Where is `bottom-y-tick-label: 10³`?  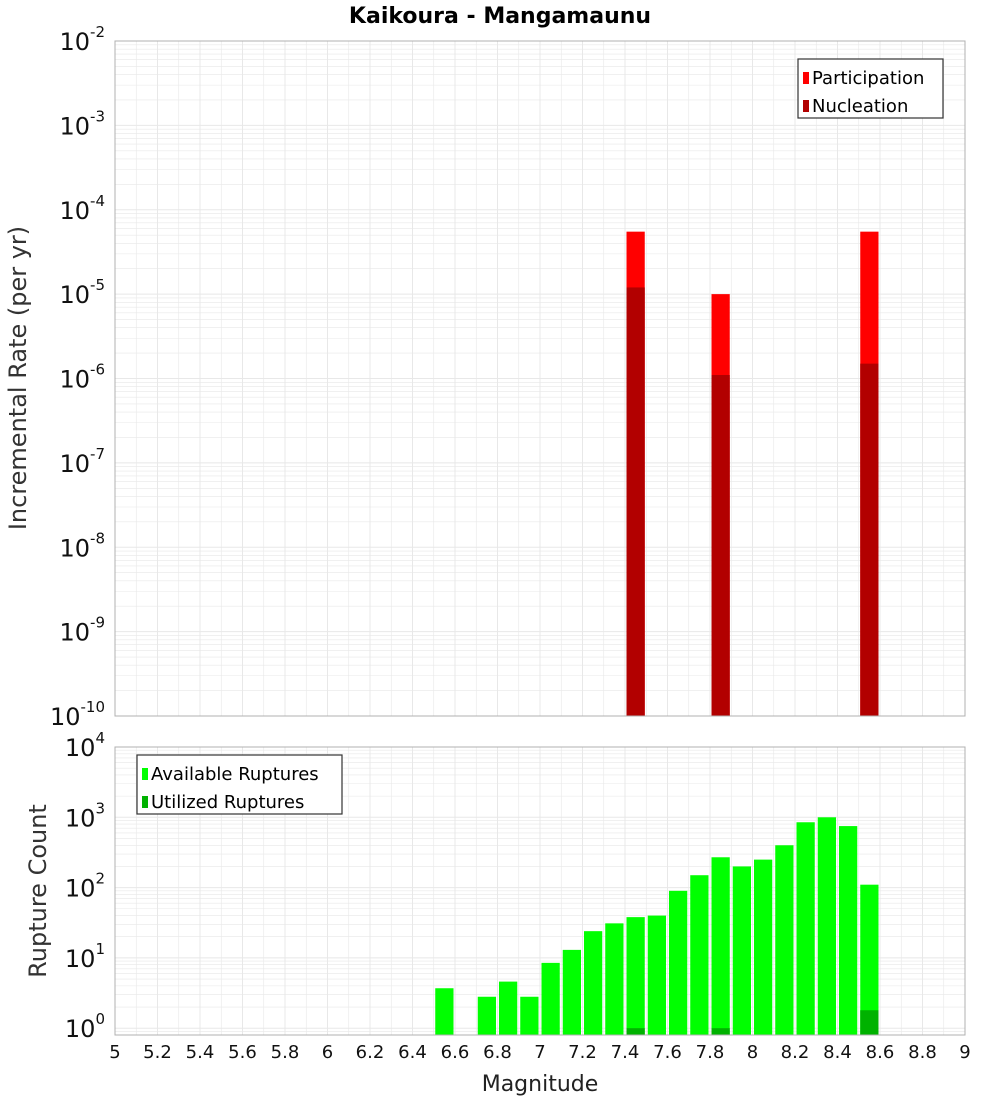 bottom-y-tick-label: 10³ is located at coordinates (85, 815).